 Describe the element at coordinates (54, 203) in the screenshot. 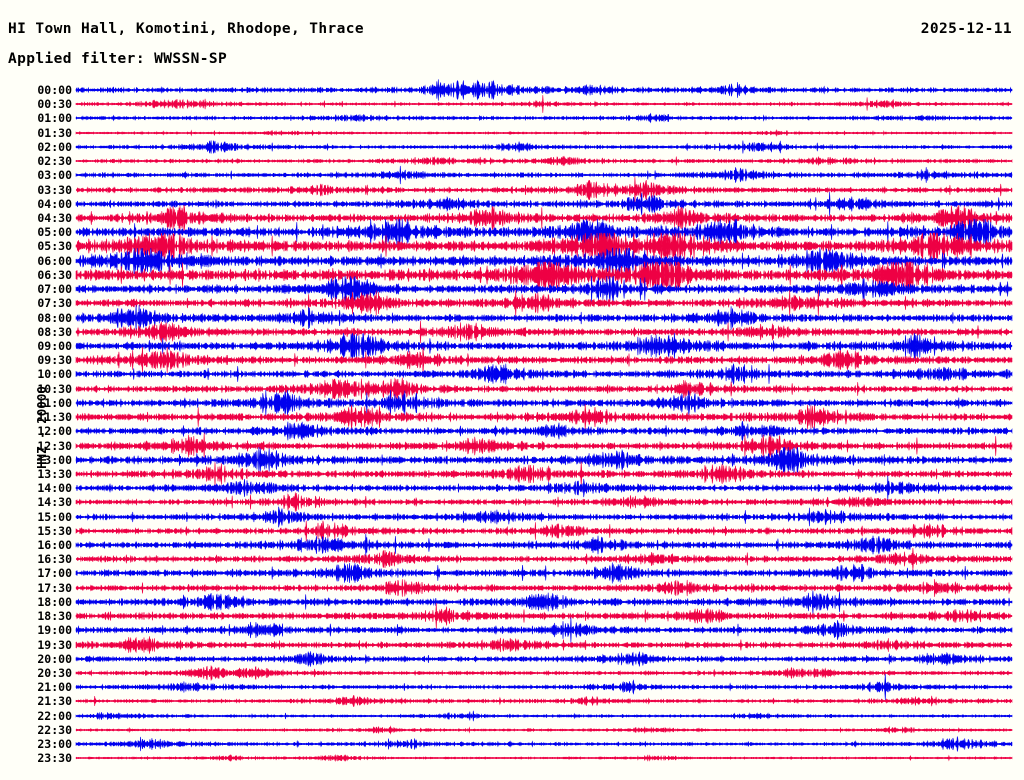

I see `trace-time-label: 04:00` at that location.